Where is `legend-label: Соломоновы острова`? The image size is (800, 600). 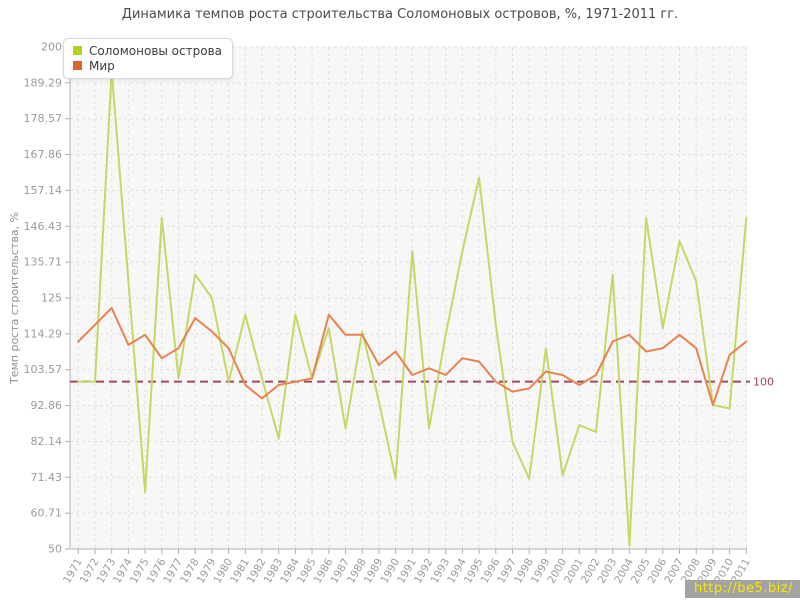 legend-label: Соломоновы острова is located at coordinates (155, 50).